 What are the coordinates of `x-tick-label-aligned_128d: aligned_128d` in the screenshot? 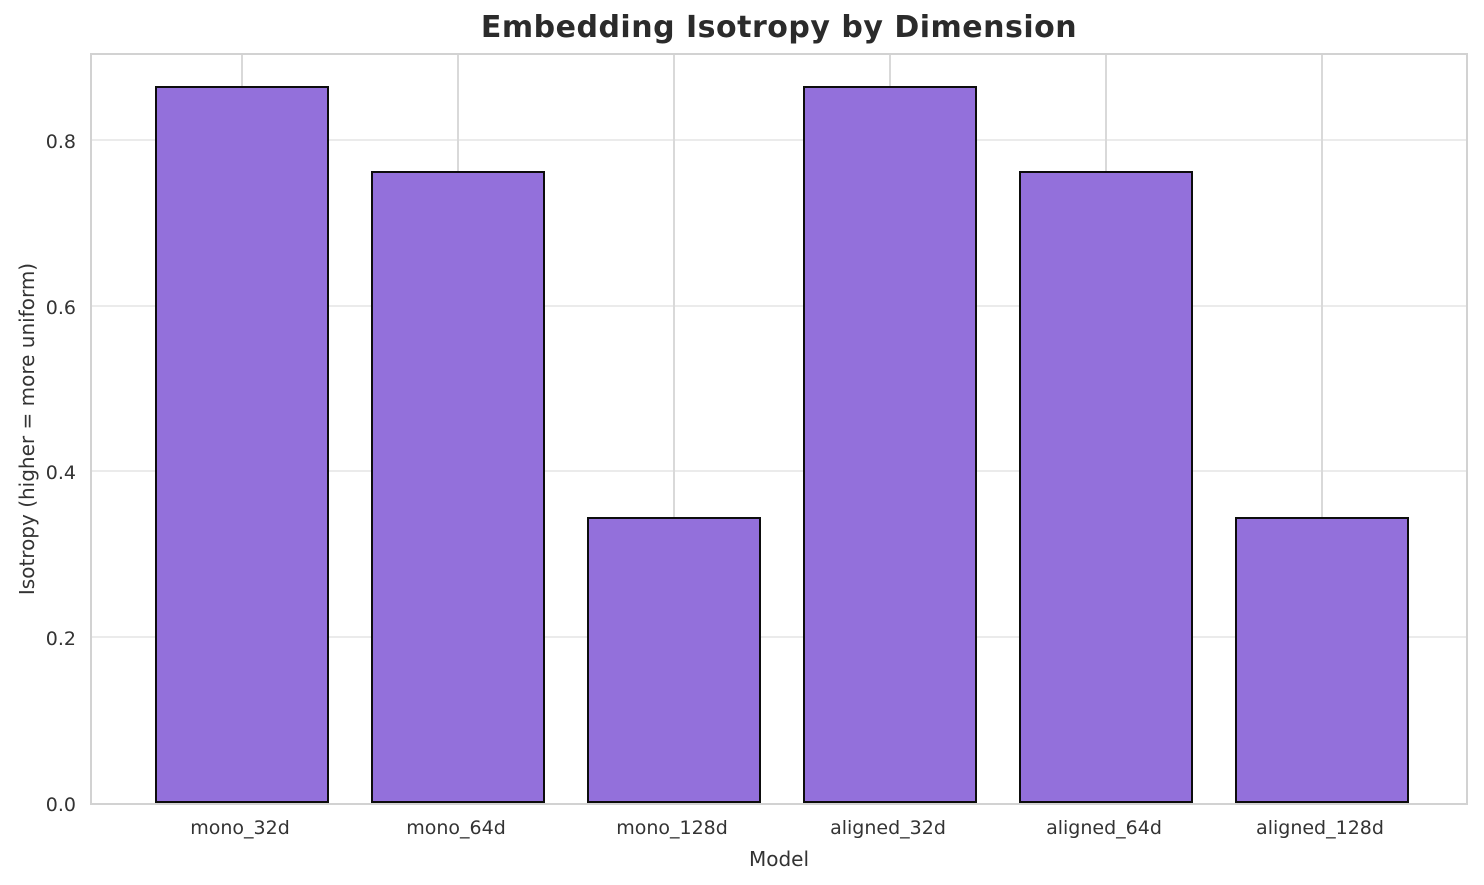 It's located at (1320, 828).